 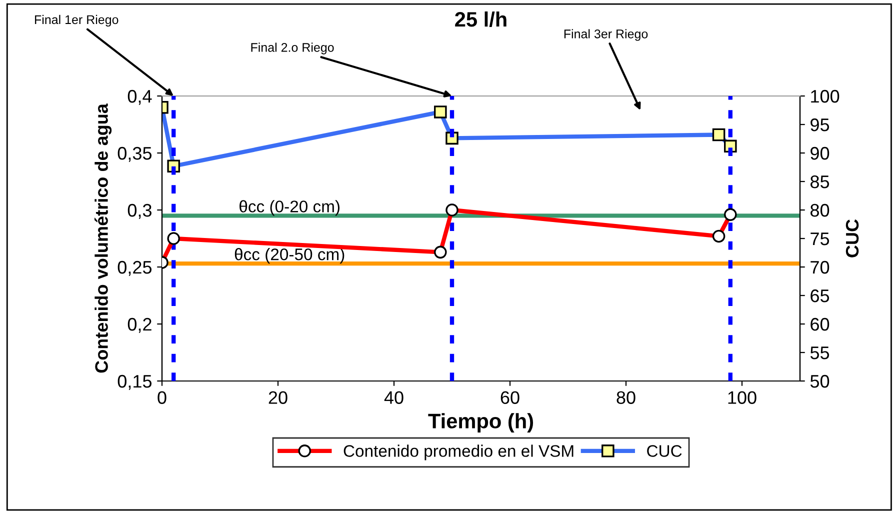 What do you see at coordinates (162, 397) in the screenshot?
I see `x-tick-label: 0` at bounding box center [162, 397].